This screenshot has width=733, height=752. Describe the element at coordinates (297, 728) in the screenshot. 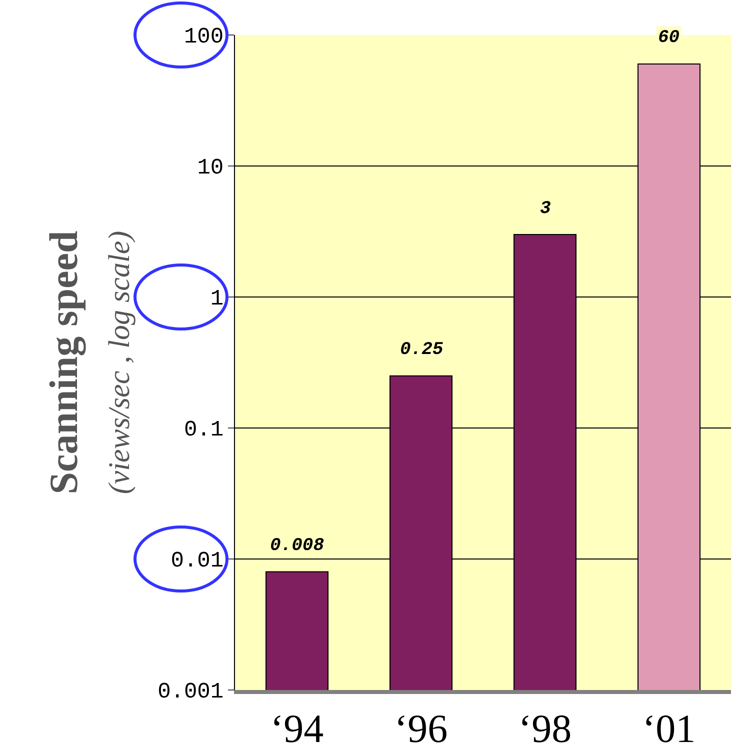

I see `x-tick-label: ‘94` at that location.